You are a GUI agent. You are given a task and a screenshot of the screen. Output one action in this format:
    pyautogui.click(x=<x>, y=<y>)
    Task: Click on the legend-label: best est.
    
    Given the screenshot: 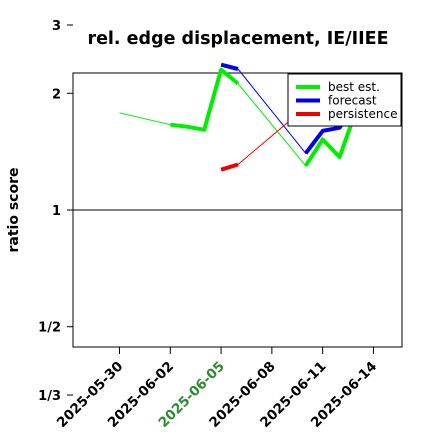 What is the action you would take?
    pyautogui.click(x=354, y=87)
    